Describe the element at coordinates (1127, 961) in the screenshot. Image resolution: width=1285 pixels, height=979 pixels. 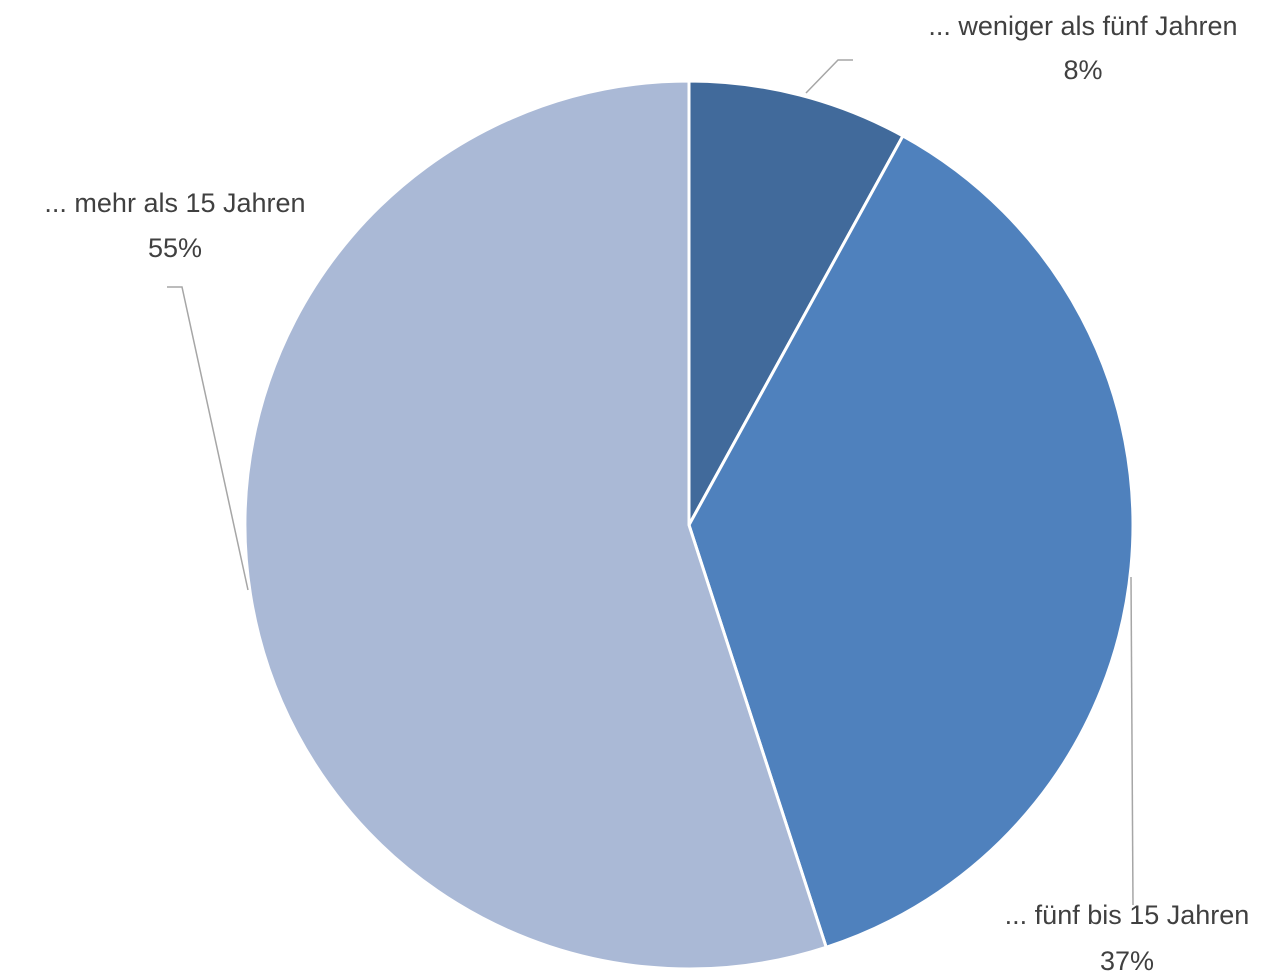
I see `data-label-value: 37%` at that location.